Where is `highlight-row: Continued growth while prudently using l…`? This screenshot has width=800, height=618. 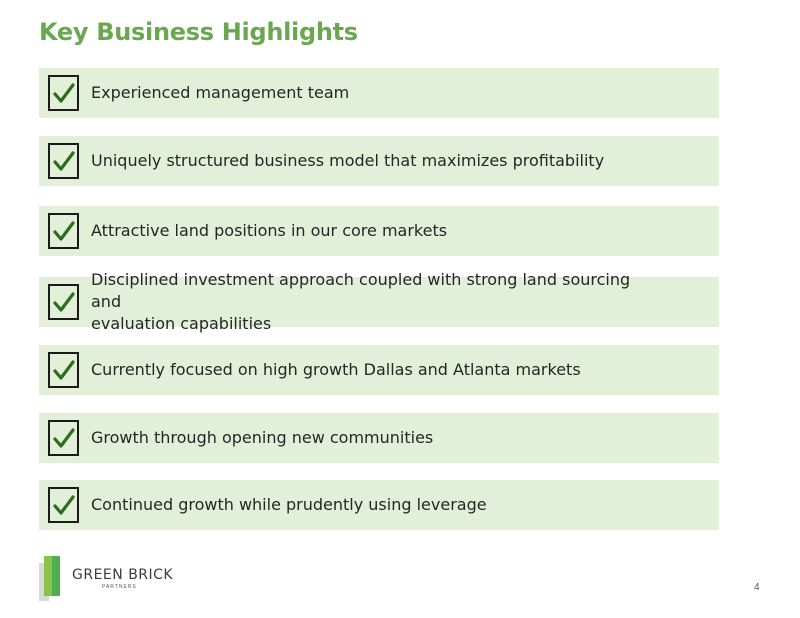 highlight-row: Continued growth while prudently using l… is located at coordinates (379, 505).